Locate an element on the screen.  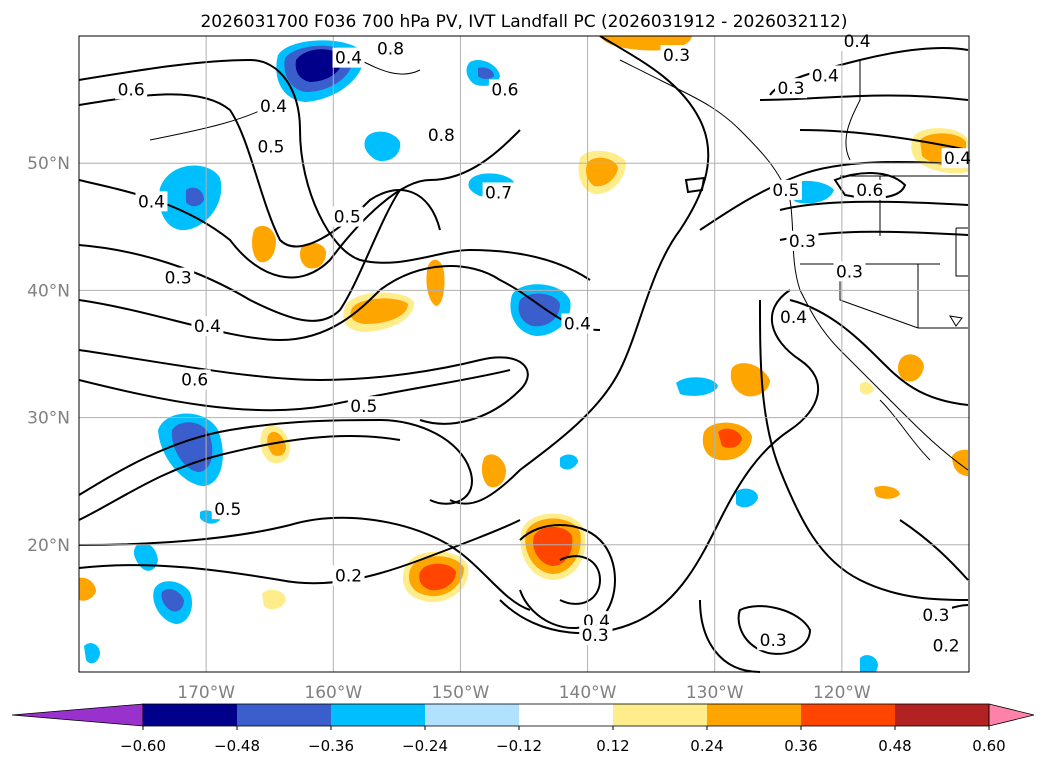
longitude-tick-labels: 170°W 160°W 150°W 140°W 130°W 120°W is located at coordinates (524, 693).